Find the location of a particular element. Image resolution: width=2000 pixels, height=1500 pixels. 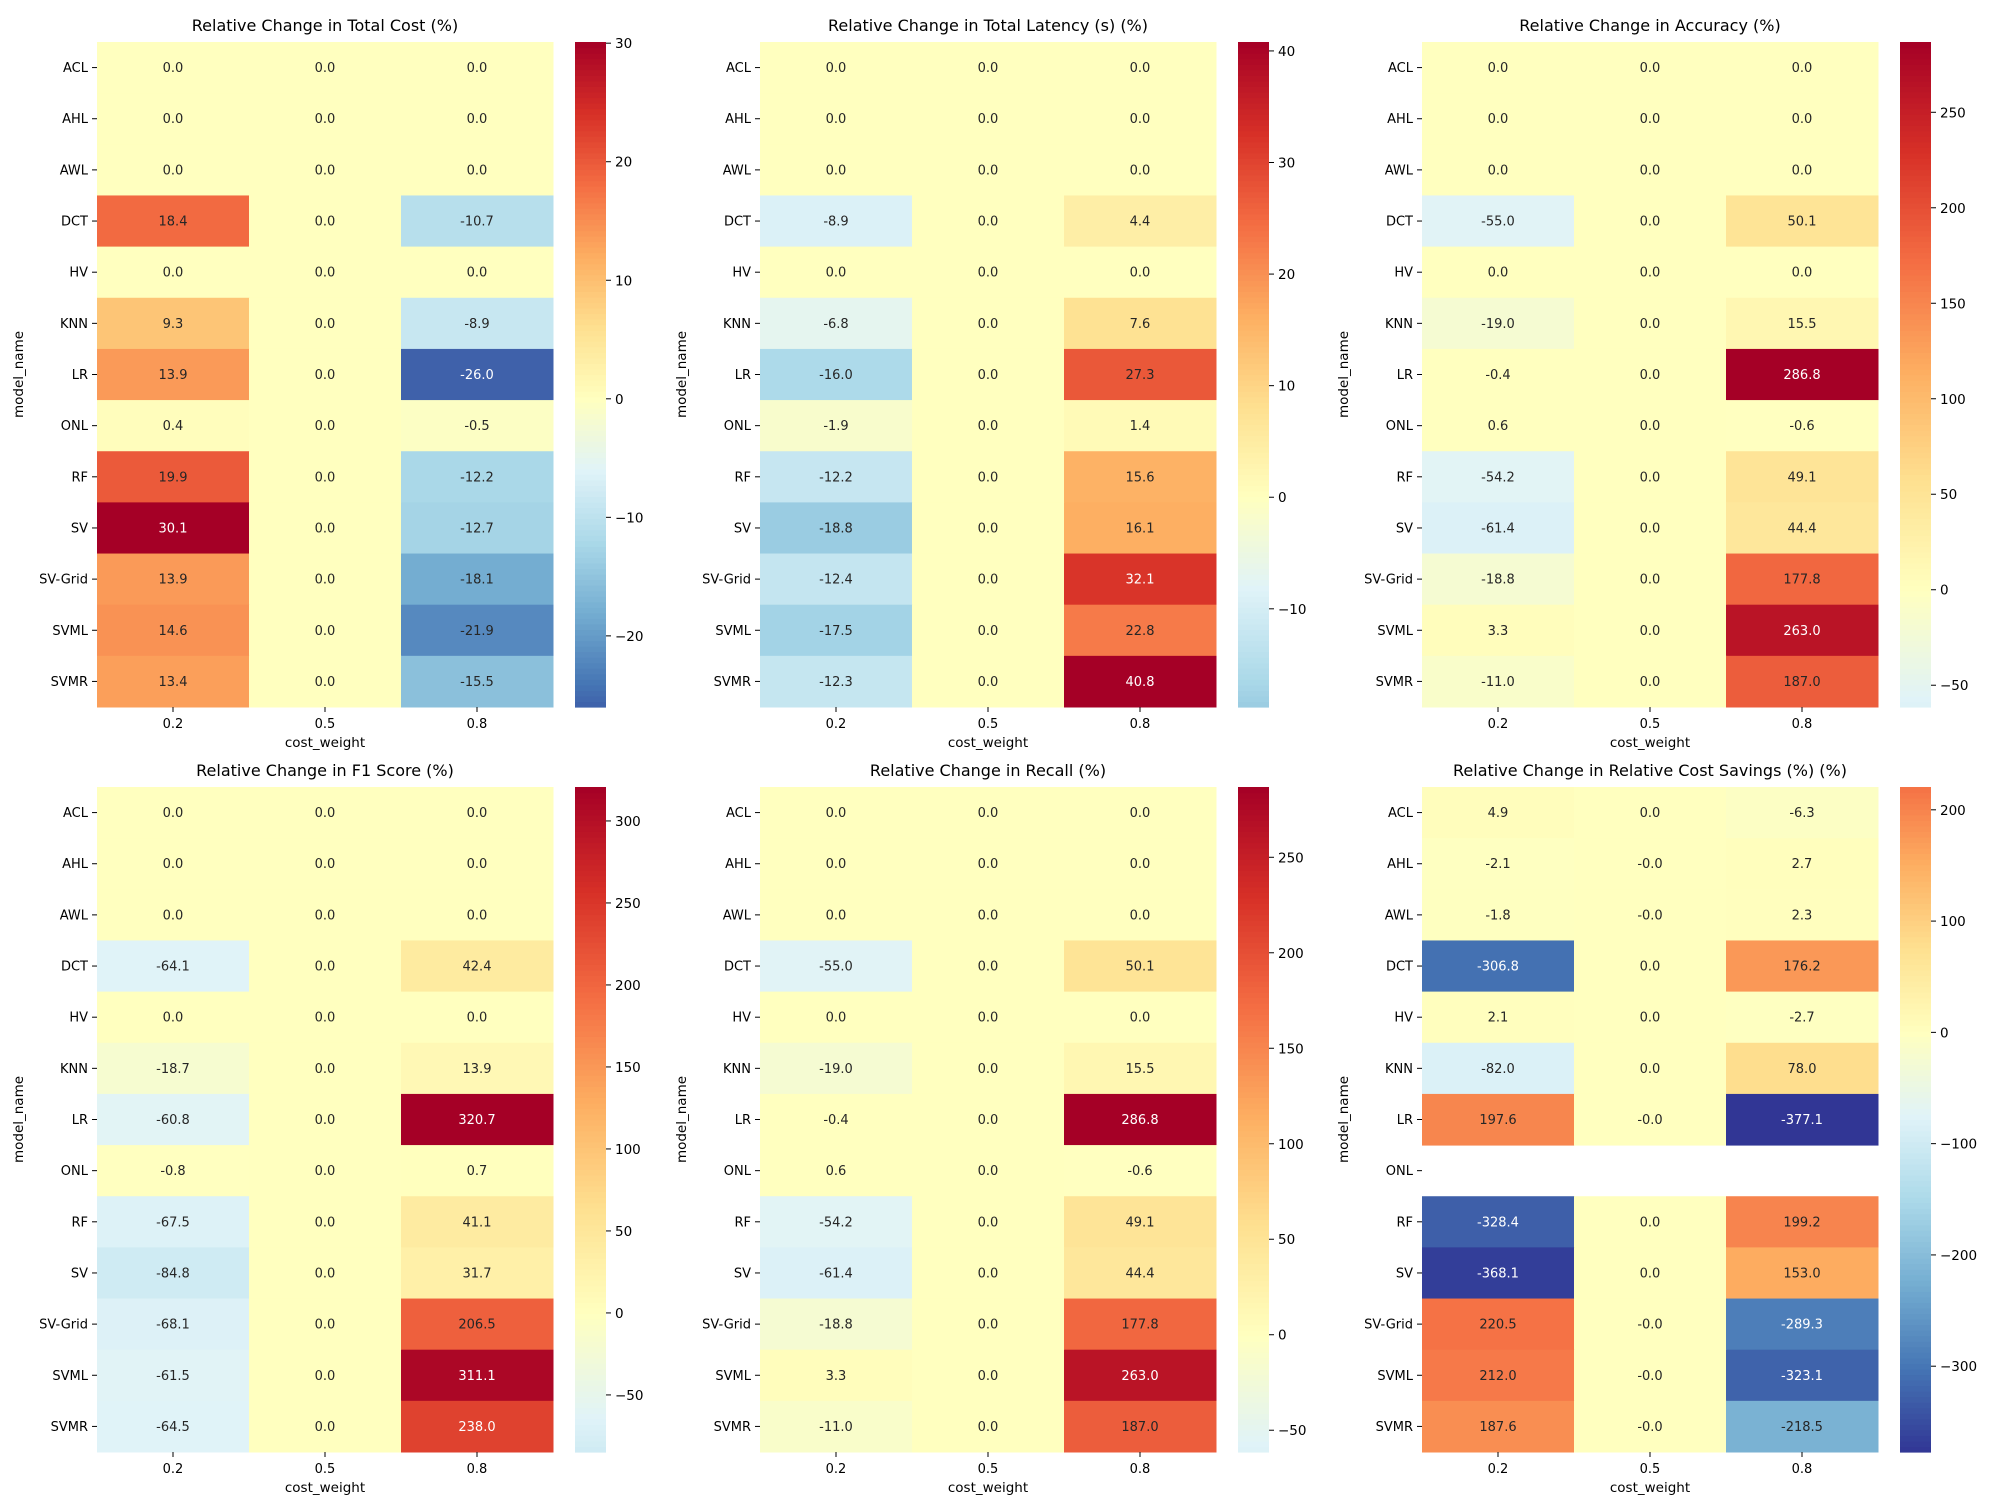

cell-value: 13.9 is located at coordinates (173, 375).